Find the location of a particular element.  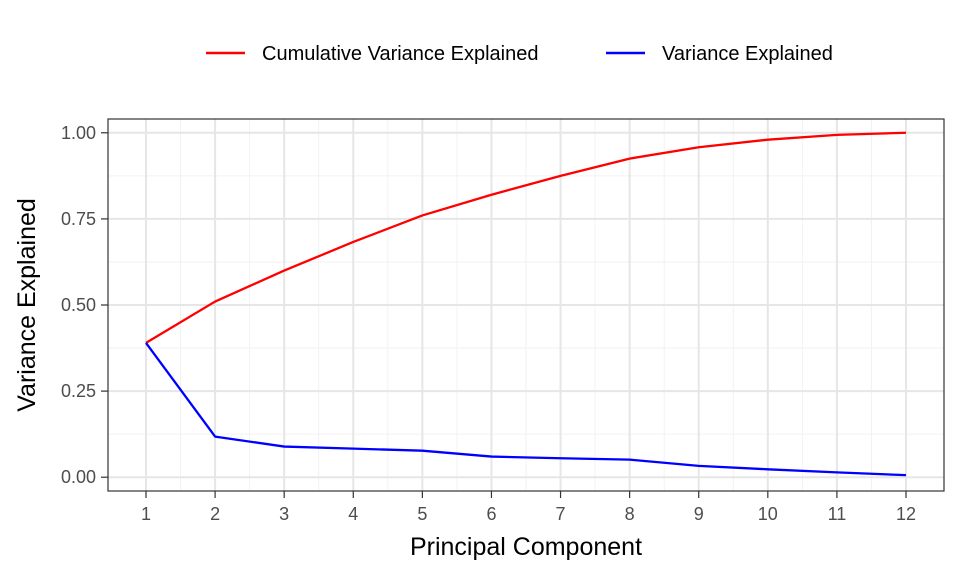

x-tick-label: 10 is located at coordinates (768, 514).